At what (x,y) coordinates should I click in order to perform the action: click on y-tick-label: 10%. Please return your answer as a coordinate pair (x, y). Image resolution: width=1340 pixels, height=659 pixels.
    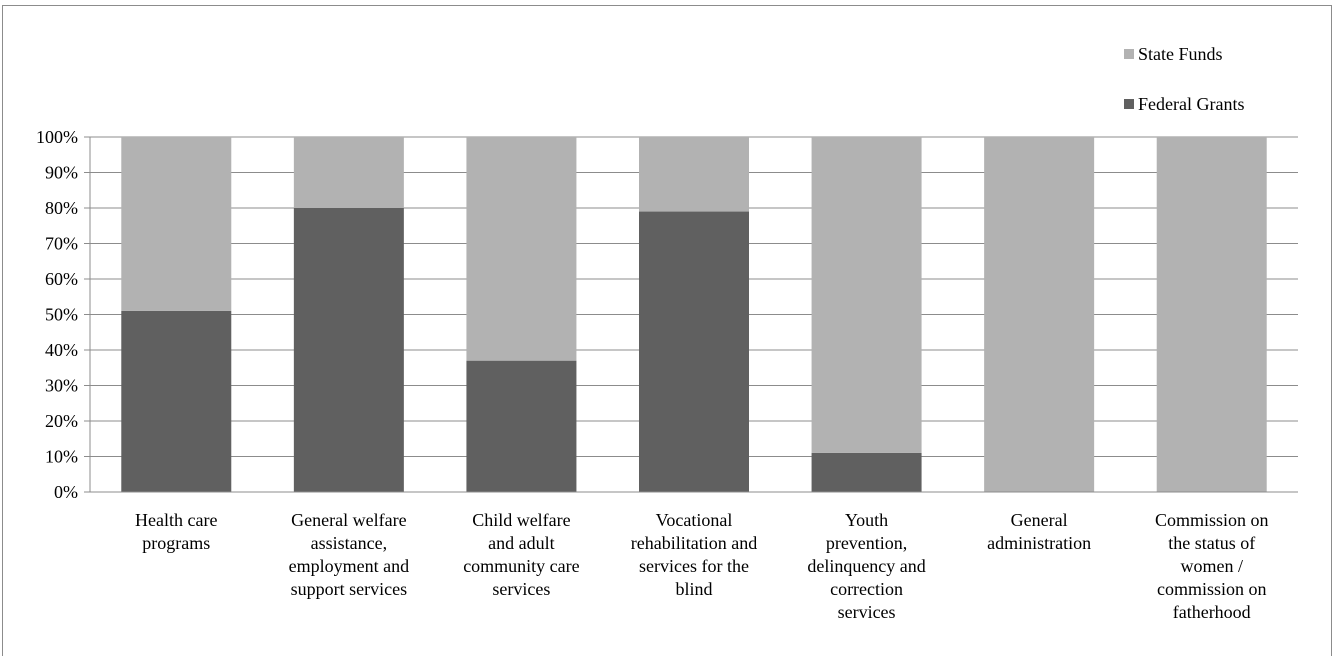
    Looking at the image, I should click on (61, 457).